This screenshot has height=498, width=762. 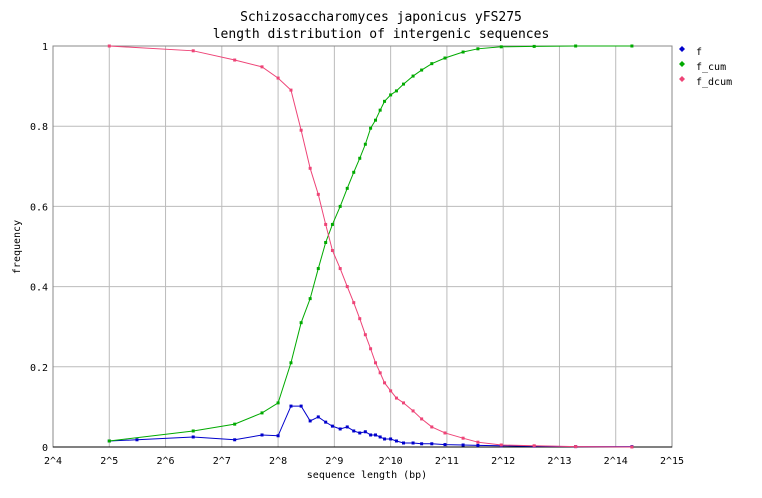 I want to click on x-tick-label: 2^4, so click(x=53, y=461).